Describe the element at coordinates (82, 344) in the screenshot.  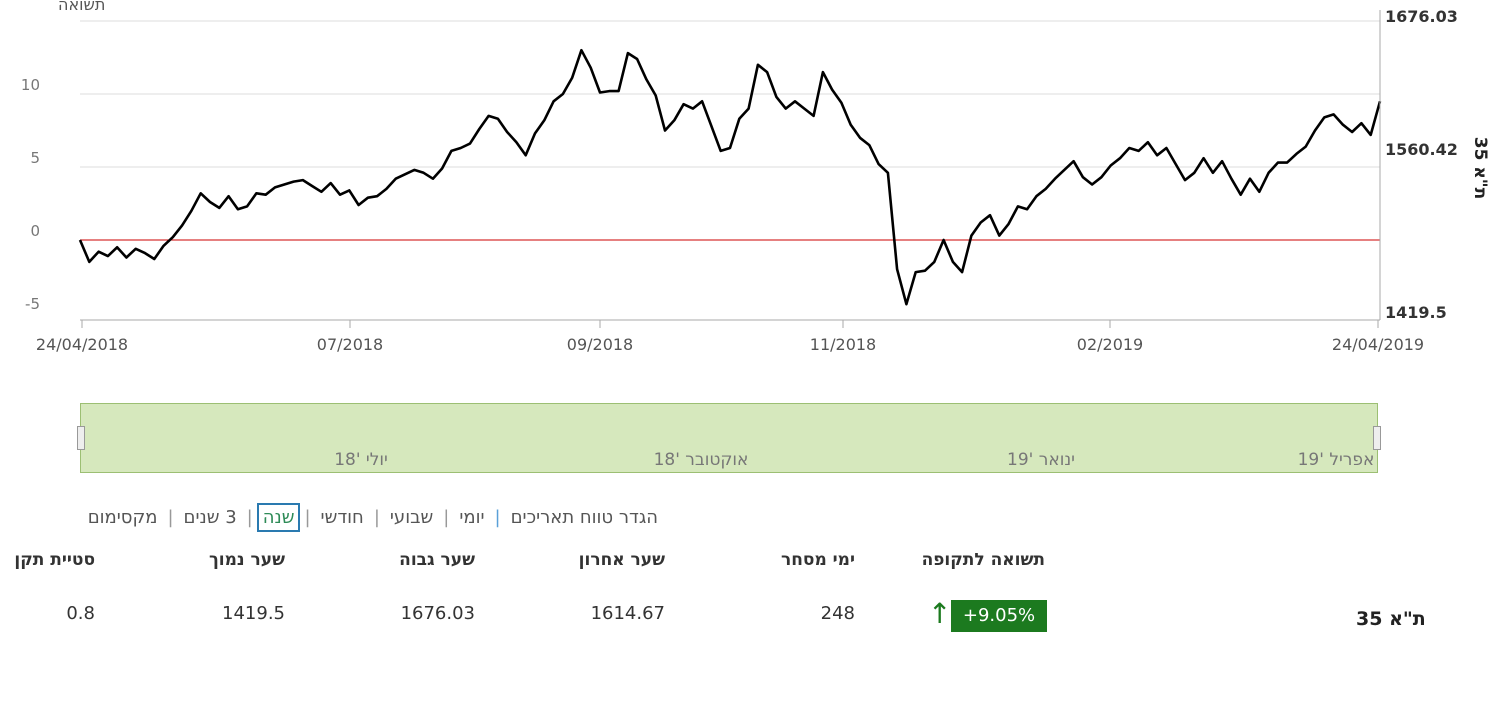
I see `x-tick-label: 24/04/2018` at that location.